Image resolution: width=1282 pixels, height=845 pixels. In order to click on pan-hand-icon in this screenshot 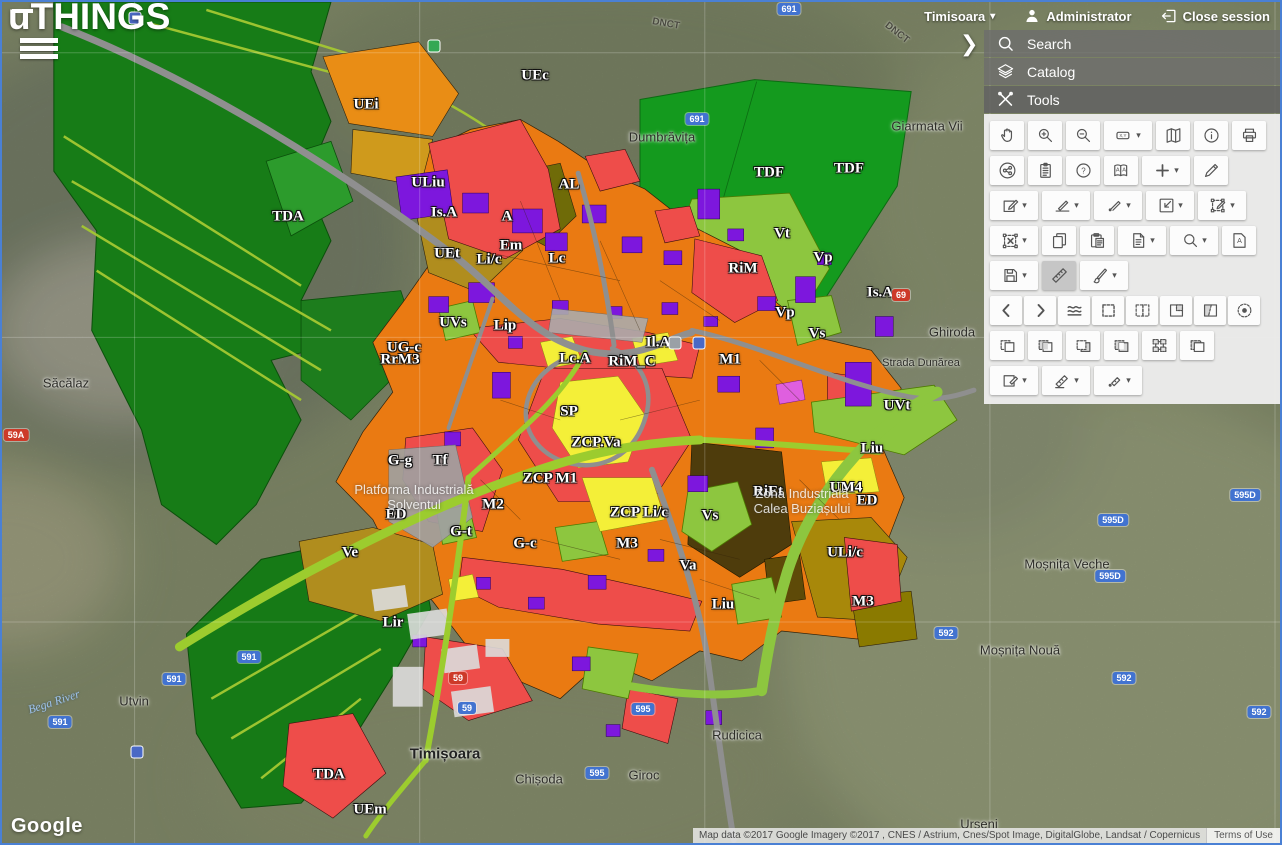, I will do `click(1007, 135)`.